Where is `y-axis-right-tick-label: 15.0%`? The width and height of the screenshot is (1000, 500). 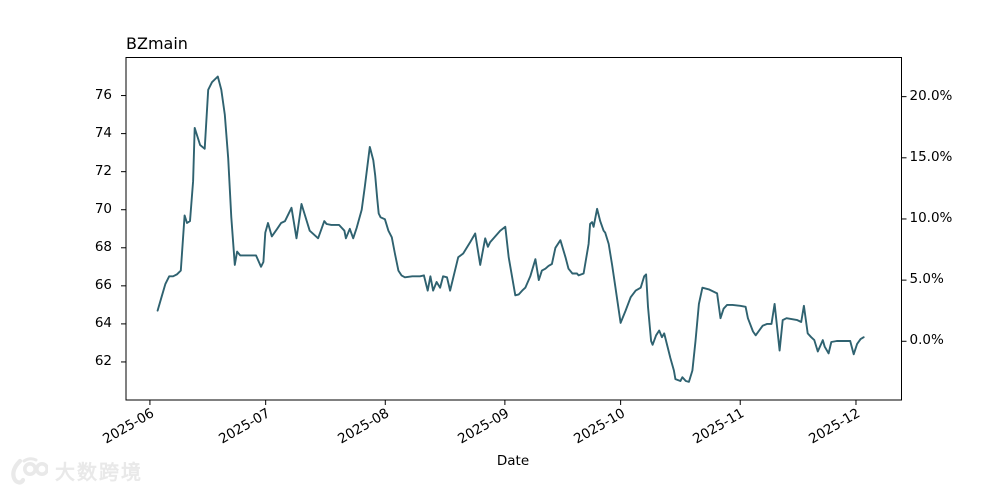
y-axis-right-tick-label: 15.0% is located at coordinates (931, 156).